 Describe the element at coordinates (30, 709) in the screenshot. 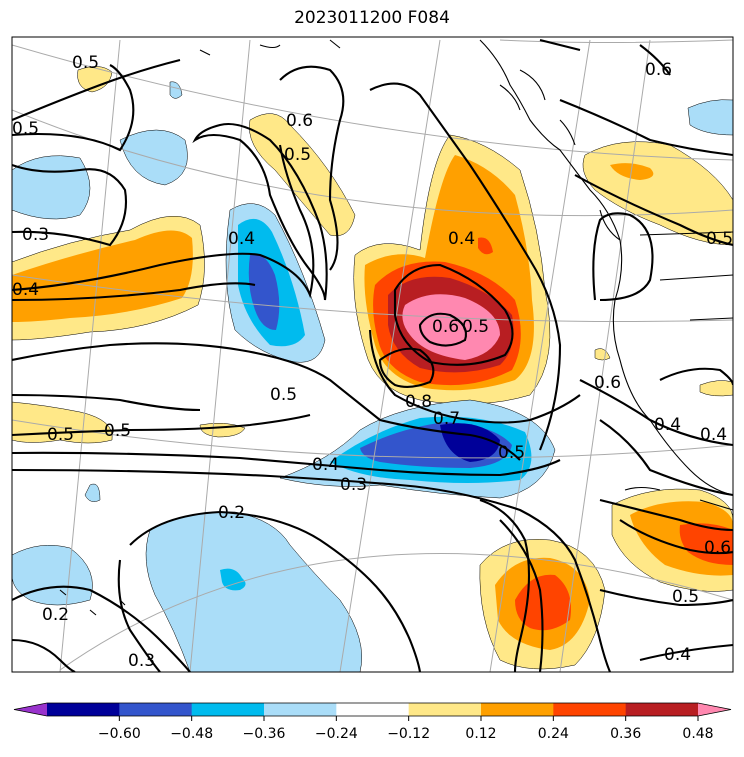

I see `colorbar-extend-low` at that location.